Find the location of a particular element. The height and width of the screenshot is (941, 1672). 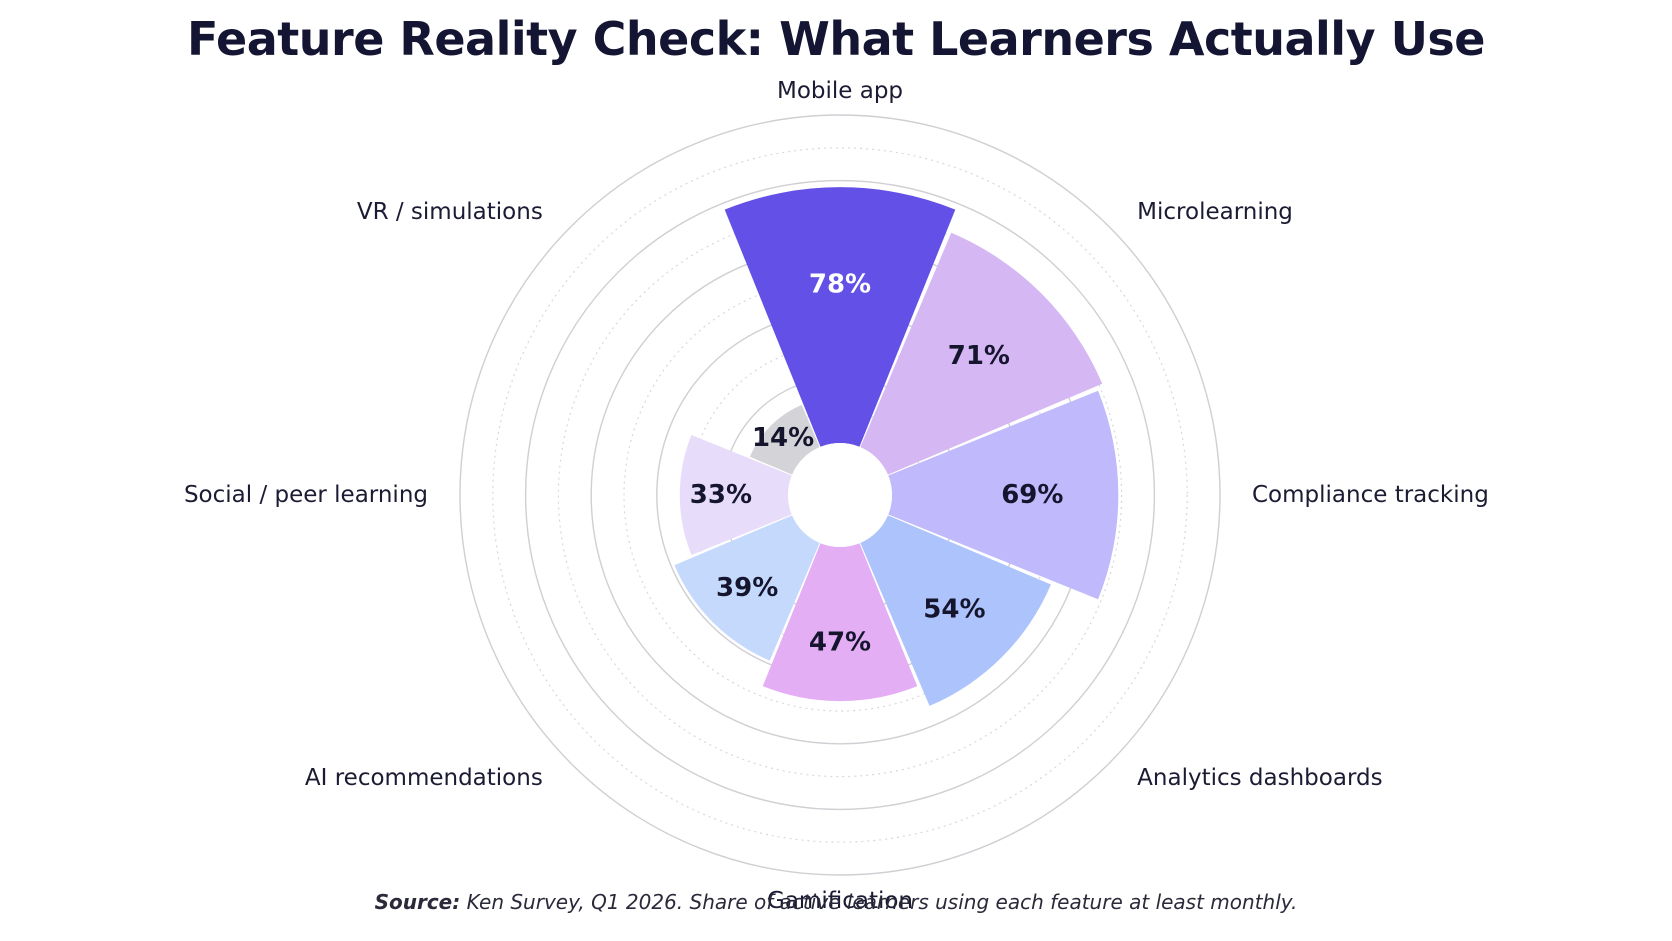

bar-ai-recommendations is located at coordinates (747, 588).